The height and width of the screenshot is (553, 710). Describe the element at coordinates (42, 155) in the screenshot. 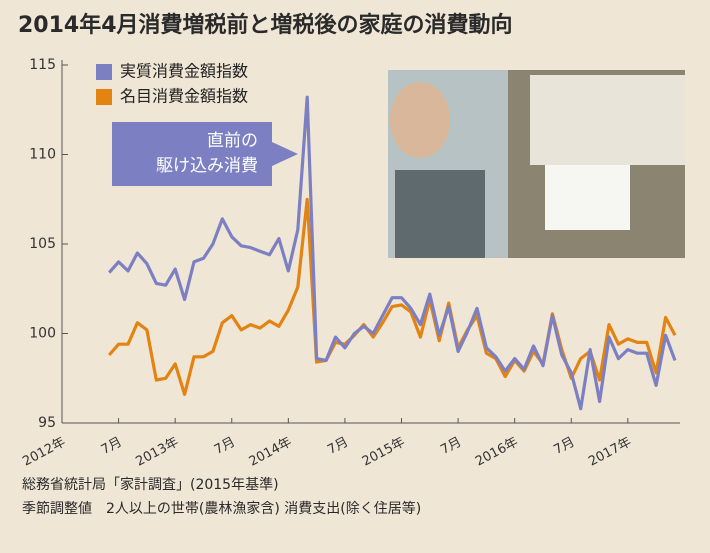

I see `y-tick-label: 110` at that location.